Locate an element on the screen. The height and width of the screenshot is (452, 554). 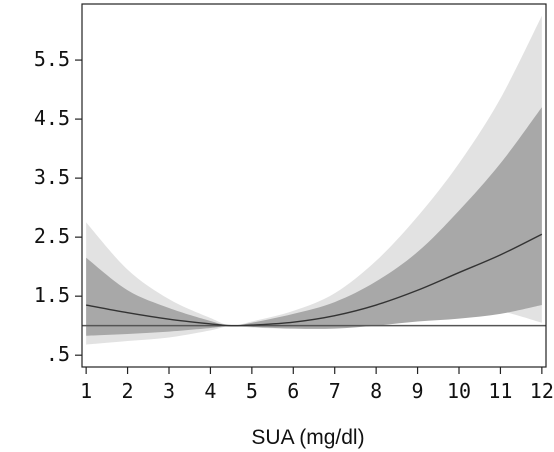
x-tick-label: 2 is located at coordinates (128, 391).